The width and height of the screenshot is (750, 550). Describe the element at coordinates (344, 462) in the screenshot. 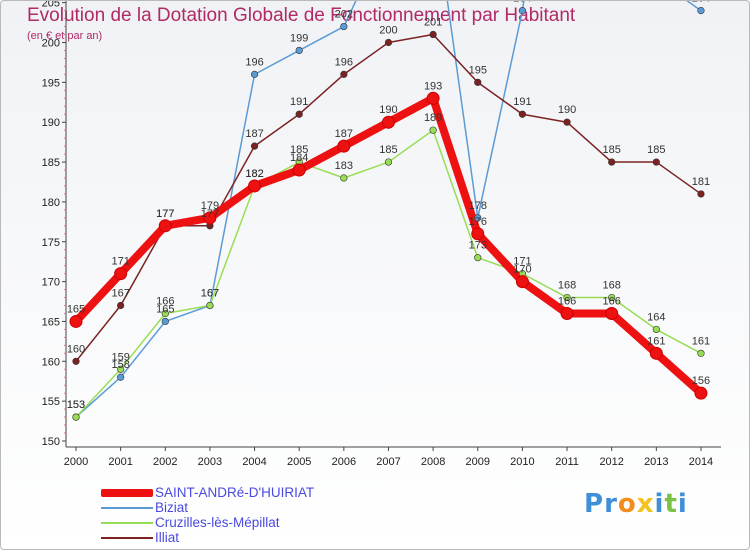

I see `x-tick-label: 2006` at that location.